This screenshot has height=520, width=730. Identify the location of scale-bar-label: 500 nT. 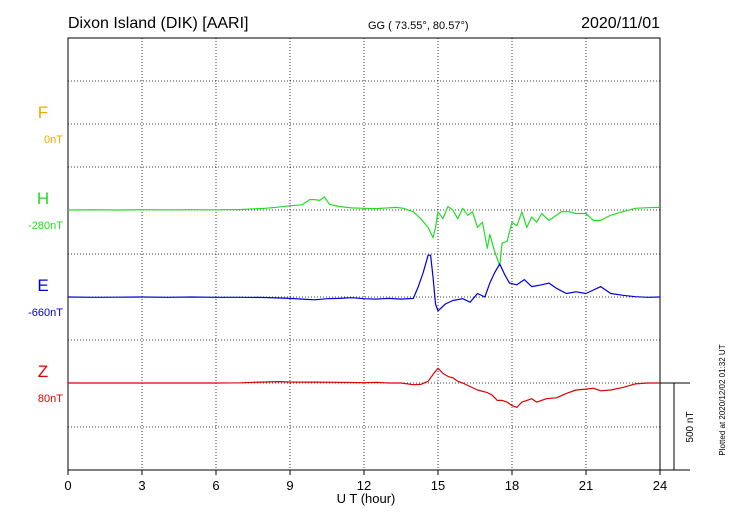
(690, 426).